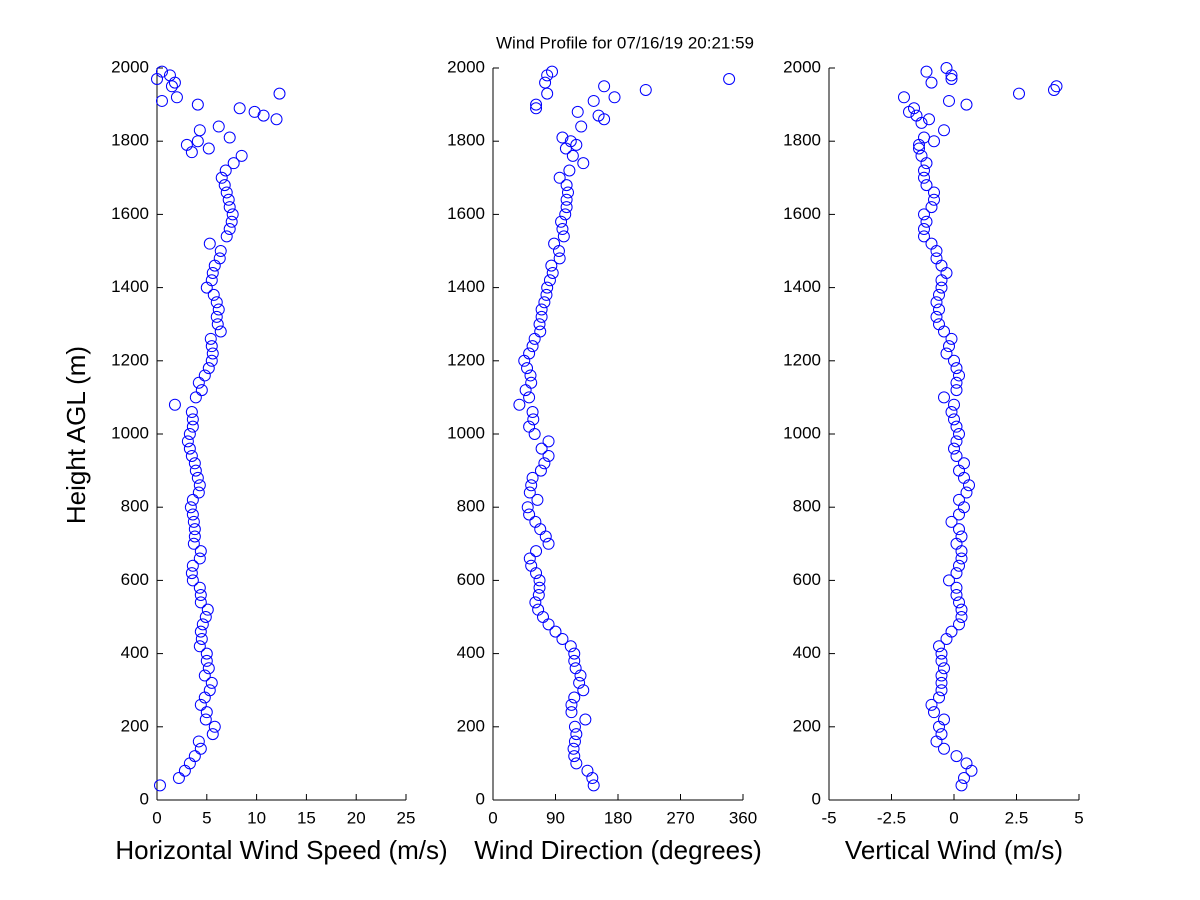 The width and height of the screenshot is (1200, 900). I want to click on x-axis-label: Wind Direction (degrees), so click(618, 850).